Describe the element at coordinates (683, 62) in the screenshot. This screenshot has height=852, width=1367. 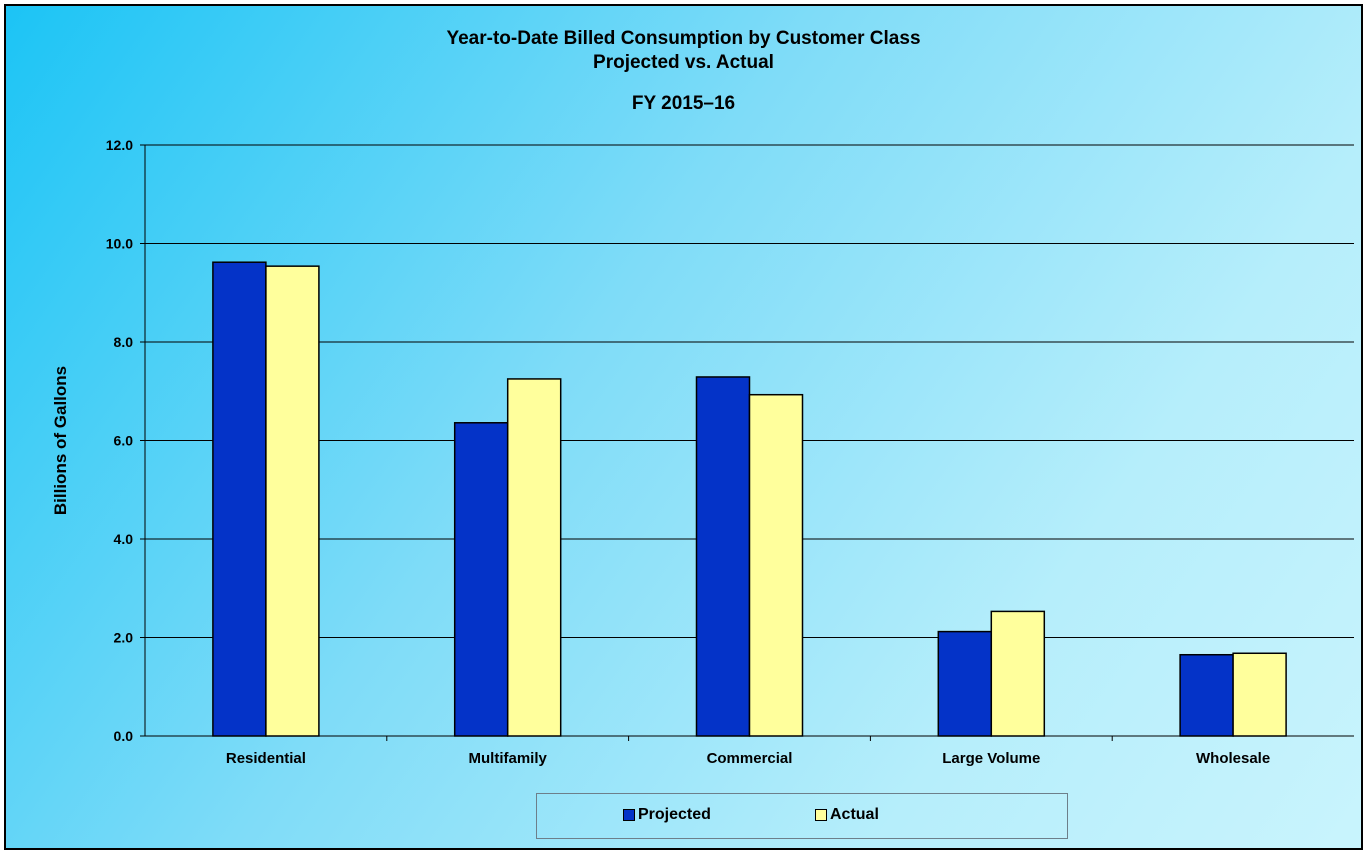
I see `chart-subtitle: Projected vs. Actual` at that location.